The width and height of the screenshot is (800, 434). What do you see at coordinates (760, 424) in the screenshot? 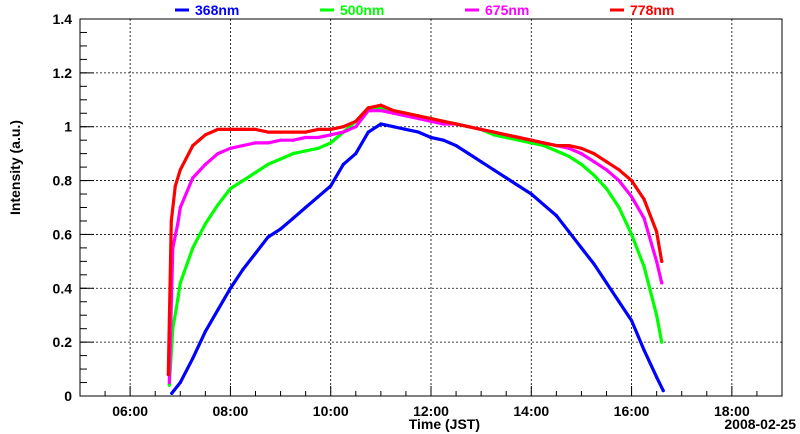
I see `date-label: 2008-02-25` at bounding box center [760, 424].